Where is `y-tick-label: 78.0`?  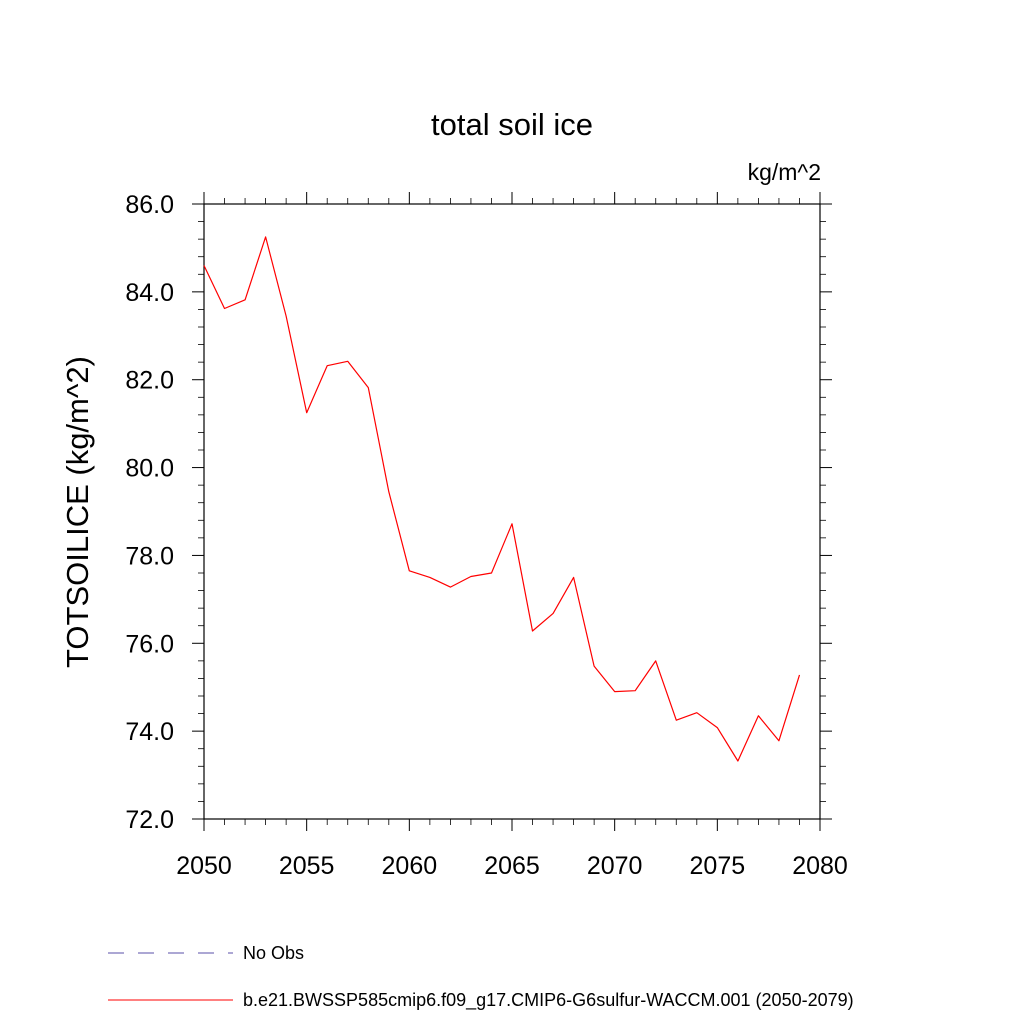
y-tick-label: 78.0 is located at coordinates (149, 556).